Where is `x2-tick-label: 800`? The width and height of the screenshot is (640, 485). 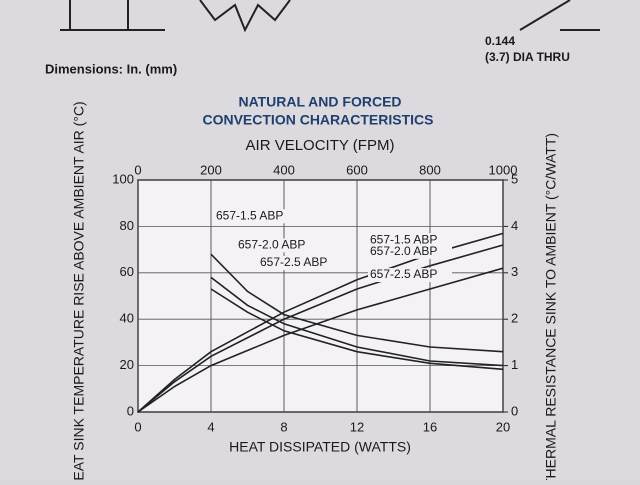
x2-tick-label: 800 is located at coordinates (430, 169).